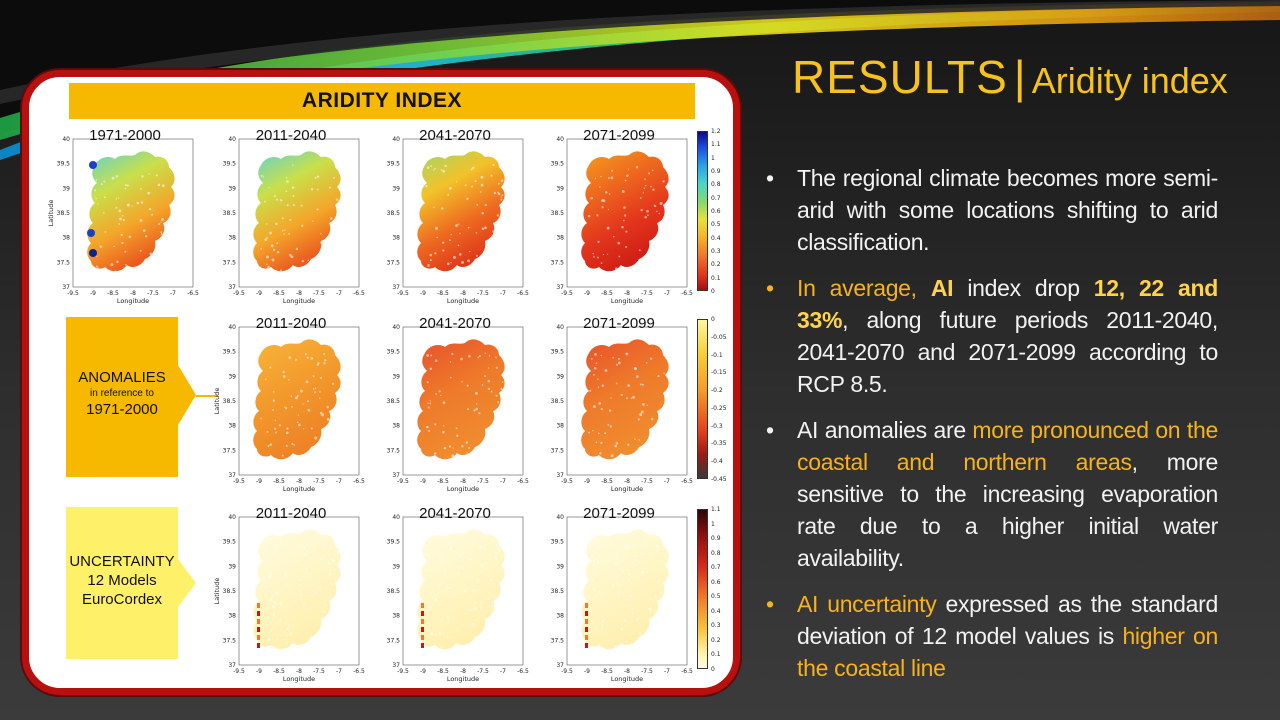 This screenshot has height=720, width=1280. Describe the element at coordinates (142, 397) in the screenshot. I see `anomalies-arrow-shape` at that location.